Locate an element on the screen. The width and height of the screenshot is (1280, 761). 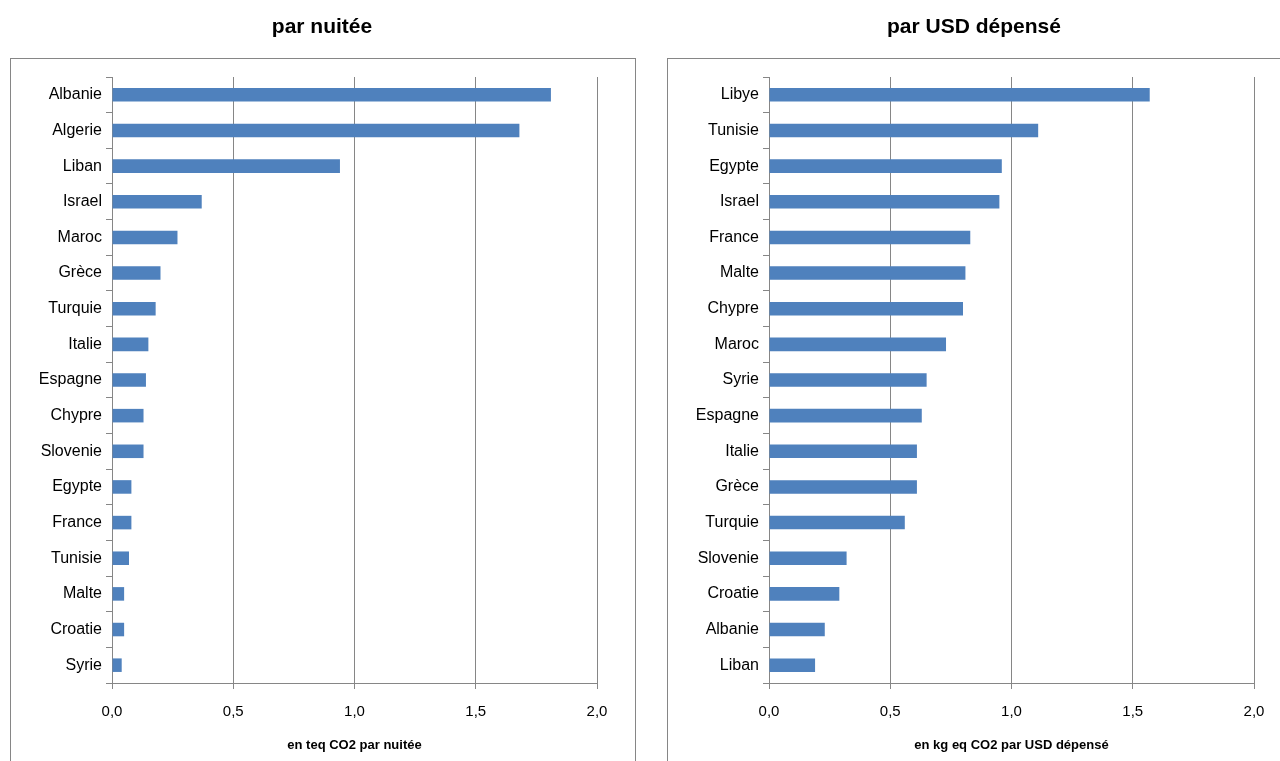
x-axis-title: en kg eq CO2 par USD dépensé is located at coordinates (1011, 744).